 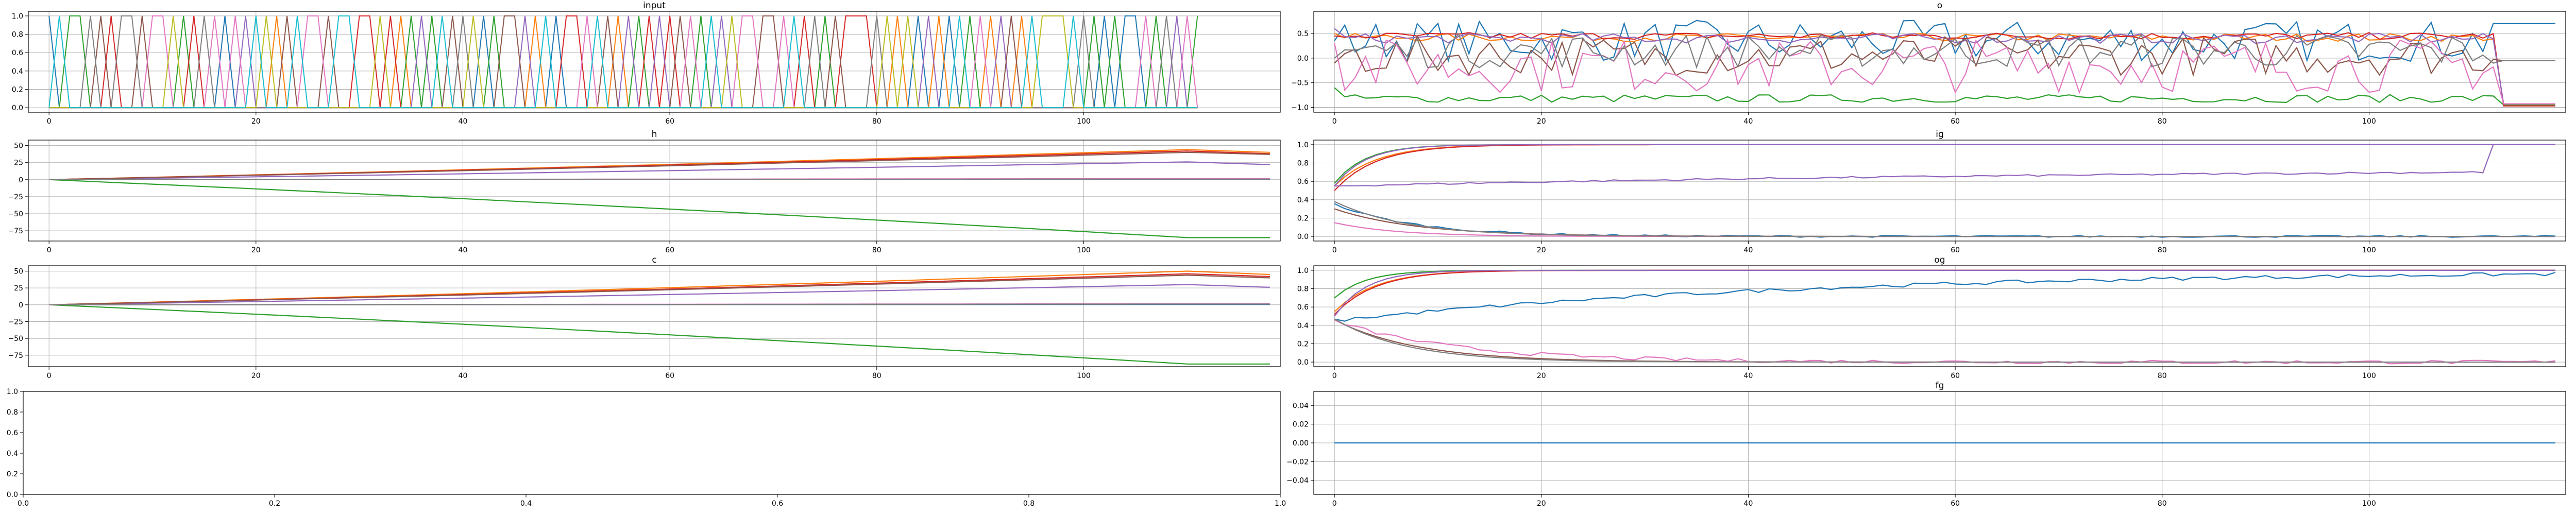 I want to click on x-tick-label: 0.0, so click(x=23, y=504).